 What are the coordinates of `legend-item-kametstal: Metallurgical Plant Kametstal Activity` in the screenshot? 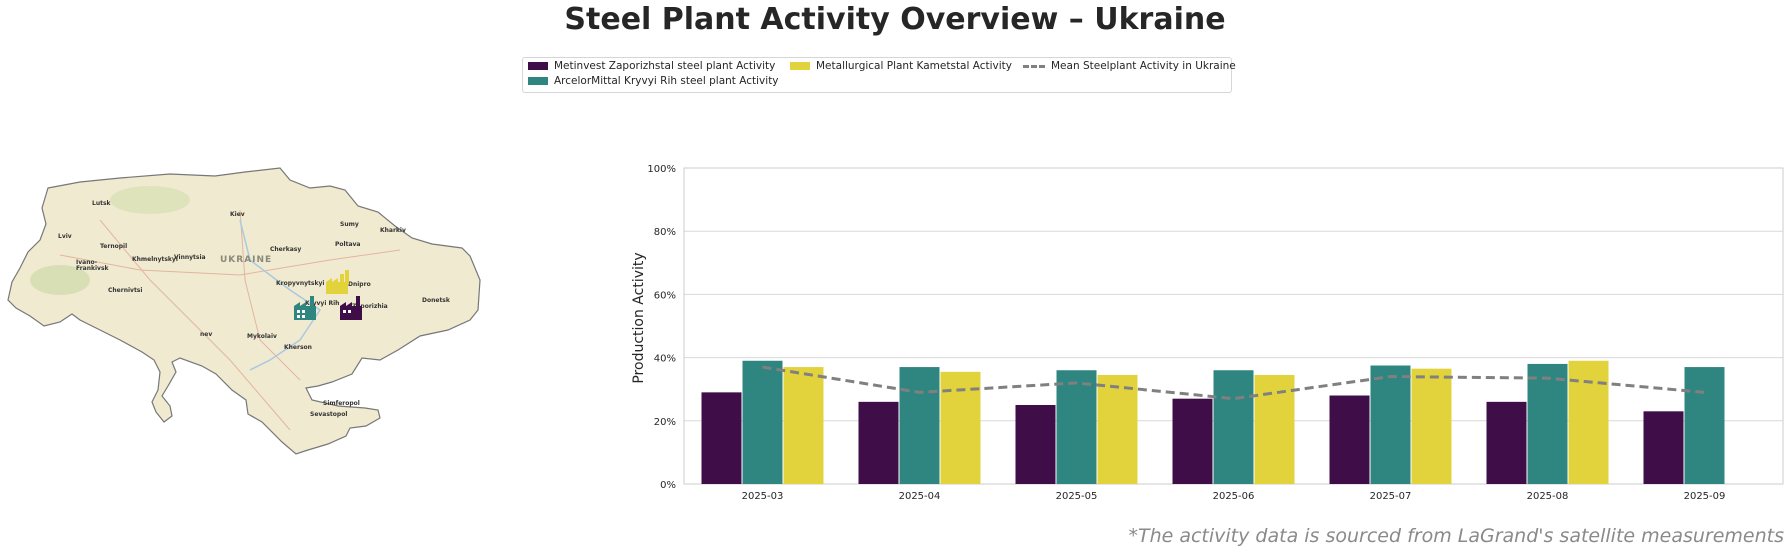 It's located at (901, 66).